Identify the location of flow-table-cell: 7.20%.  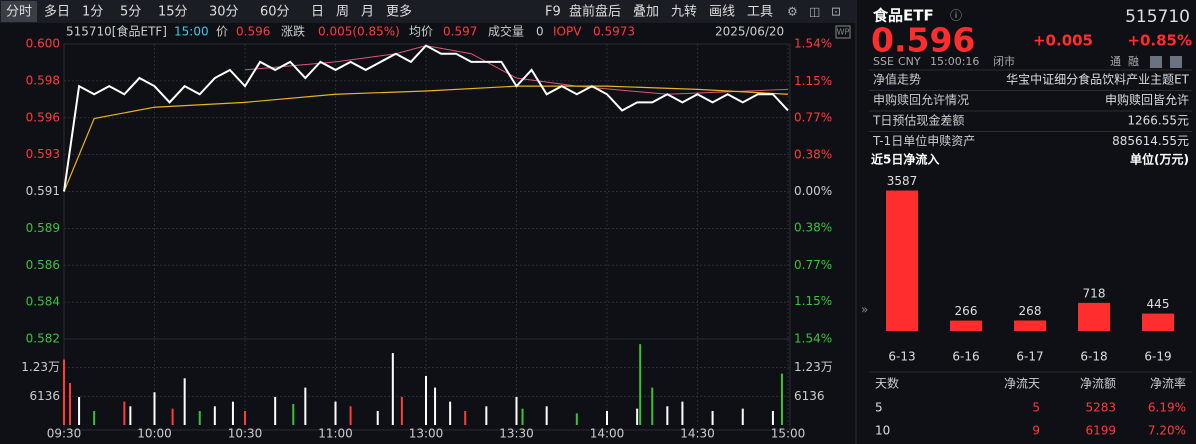
(1167, 431).